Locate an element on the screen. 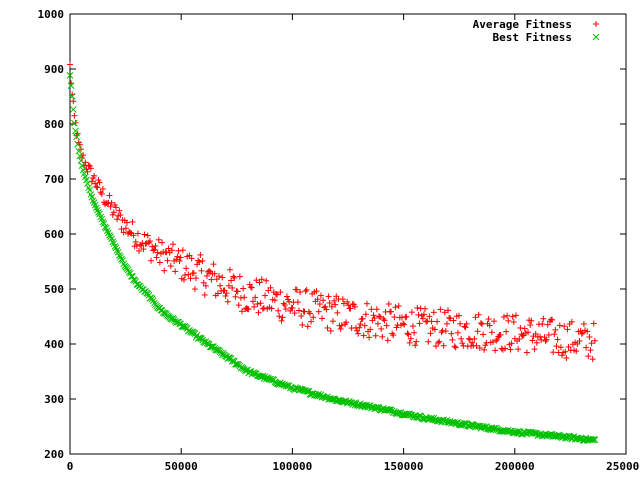 The image size is (640, 480). y-tick-label: 1000 is located at coordinates (51, 14).